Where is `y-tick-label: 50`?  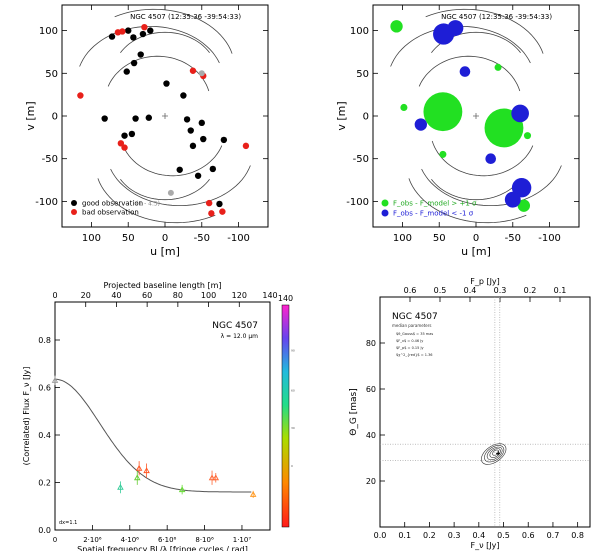 y-tick-label: 50 is located at coordinates (362, 74).